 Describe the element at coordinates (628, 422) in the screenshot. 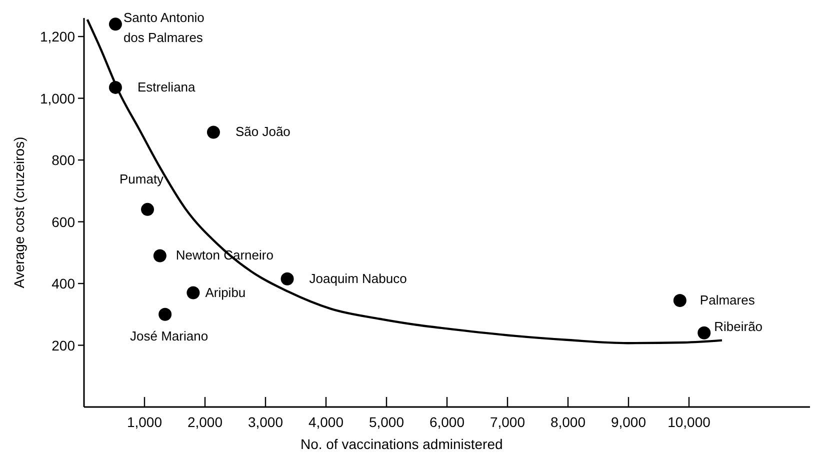

I see `x-tick-label: 9,000` at that location.